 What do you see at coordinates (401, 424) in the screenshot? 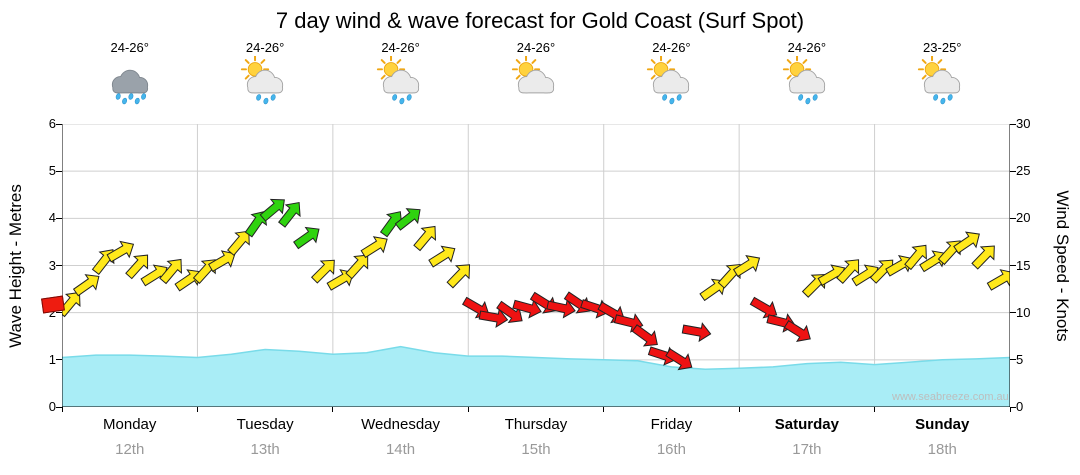
I see `day-label: Wednesday` at bounding box center [401, 424].